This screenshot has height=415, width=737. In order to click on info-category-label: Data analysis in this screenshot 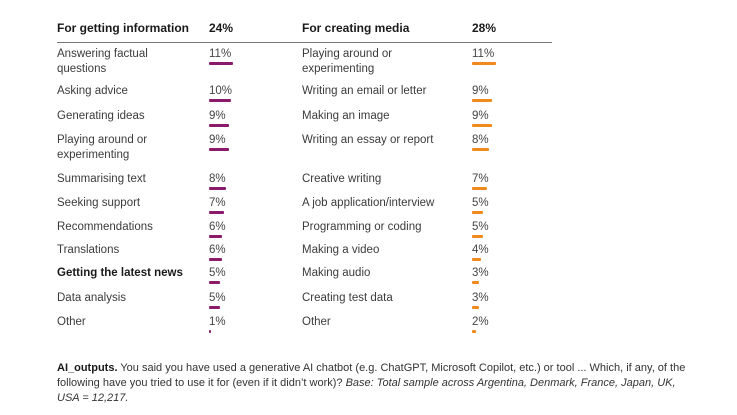, I will do `click(92, 298)`.